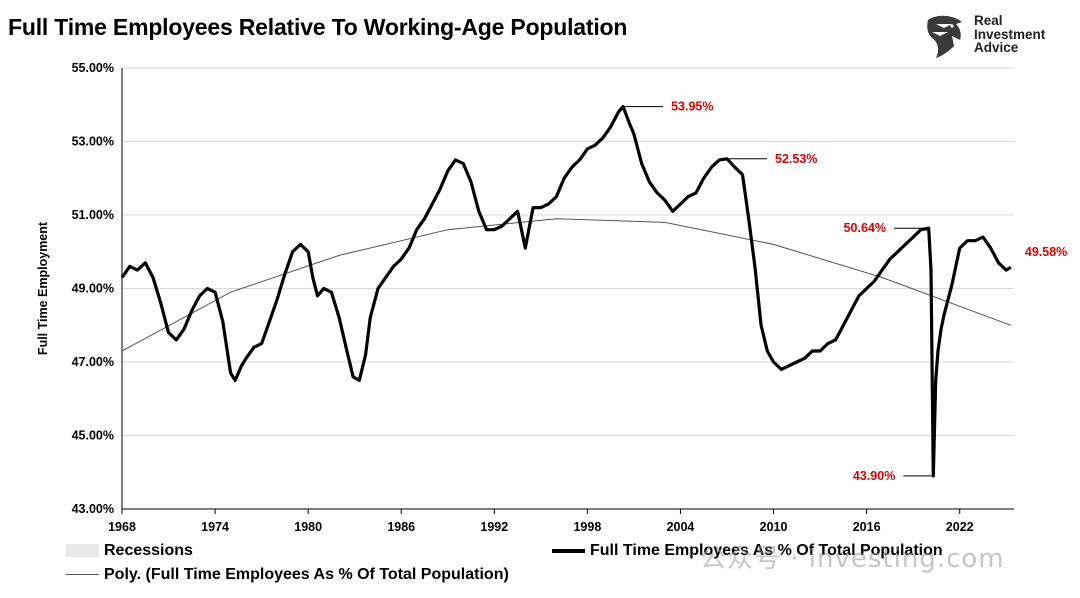  What do you see at coordinates (82, 574) in the screenshot?
I see `trend-series-swatch` at bounding box center [82, 574].